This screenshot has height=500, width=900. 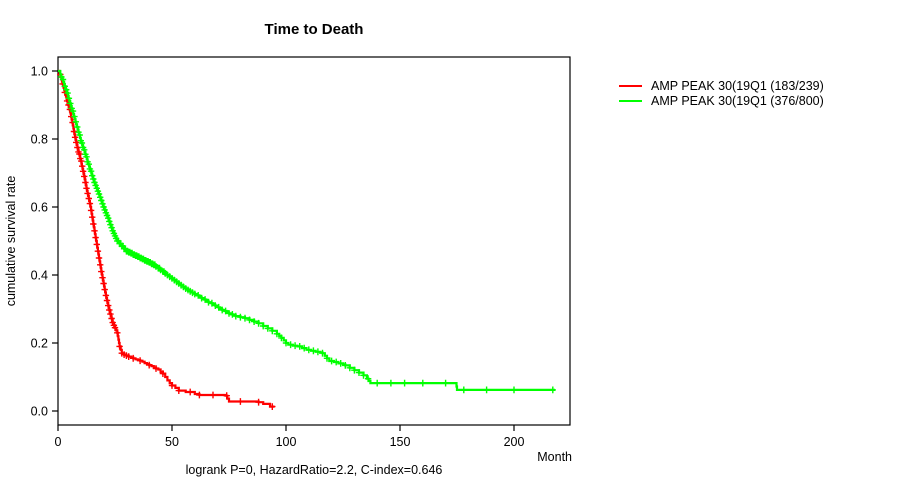 What do you see at coordinates (39, 411) in the screenshot?
I see `y-tick-label: 0.0` at bounding box center [39, 411].